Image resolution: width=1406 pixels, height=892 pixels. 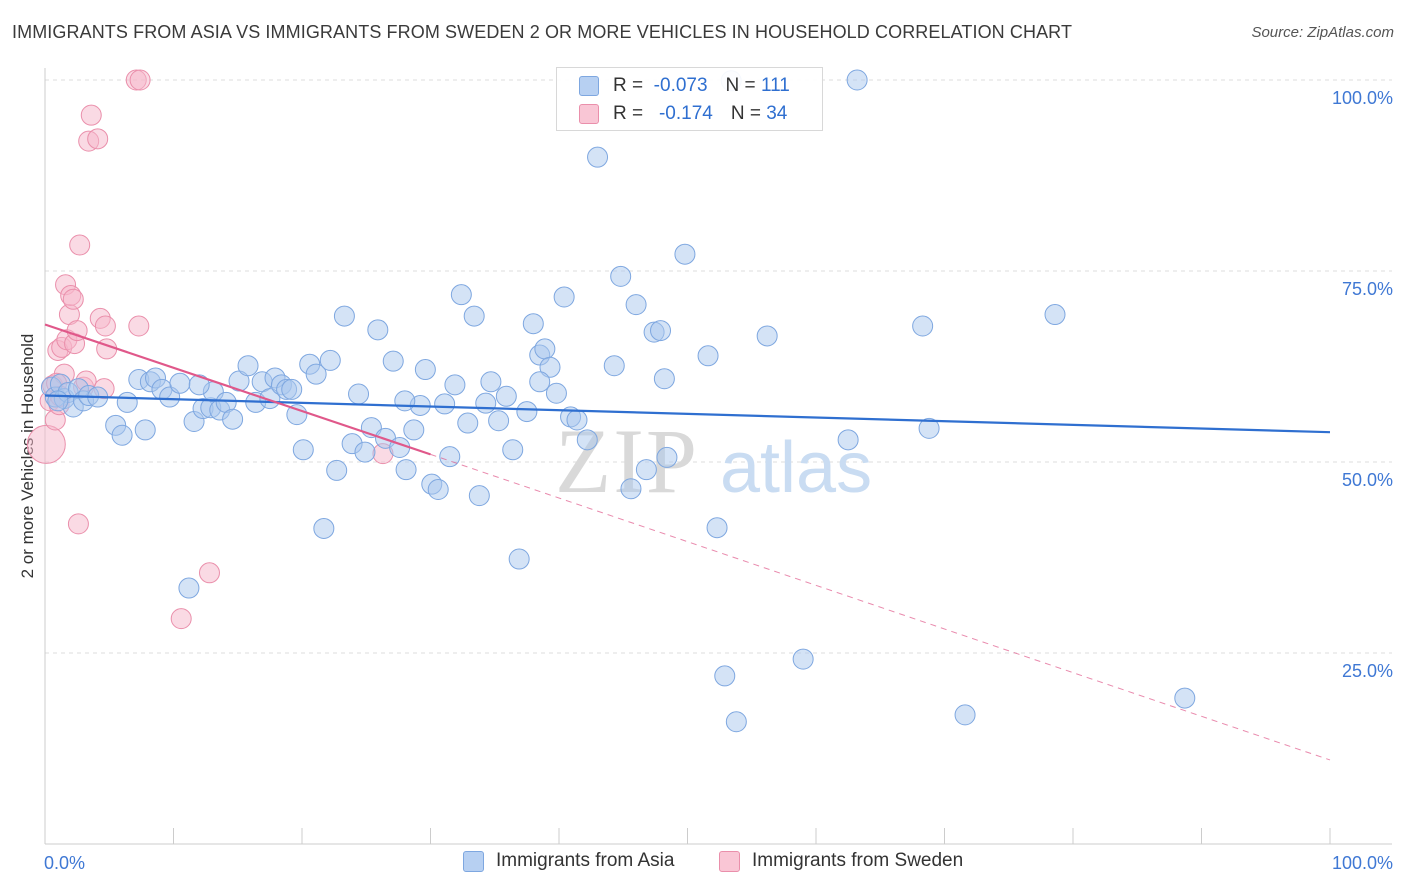 I want to click on bottom-legend-label-sweden: Immigrants from Sweden, so click(x=858, y=860).